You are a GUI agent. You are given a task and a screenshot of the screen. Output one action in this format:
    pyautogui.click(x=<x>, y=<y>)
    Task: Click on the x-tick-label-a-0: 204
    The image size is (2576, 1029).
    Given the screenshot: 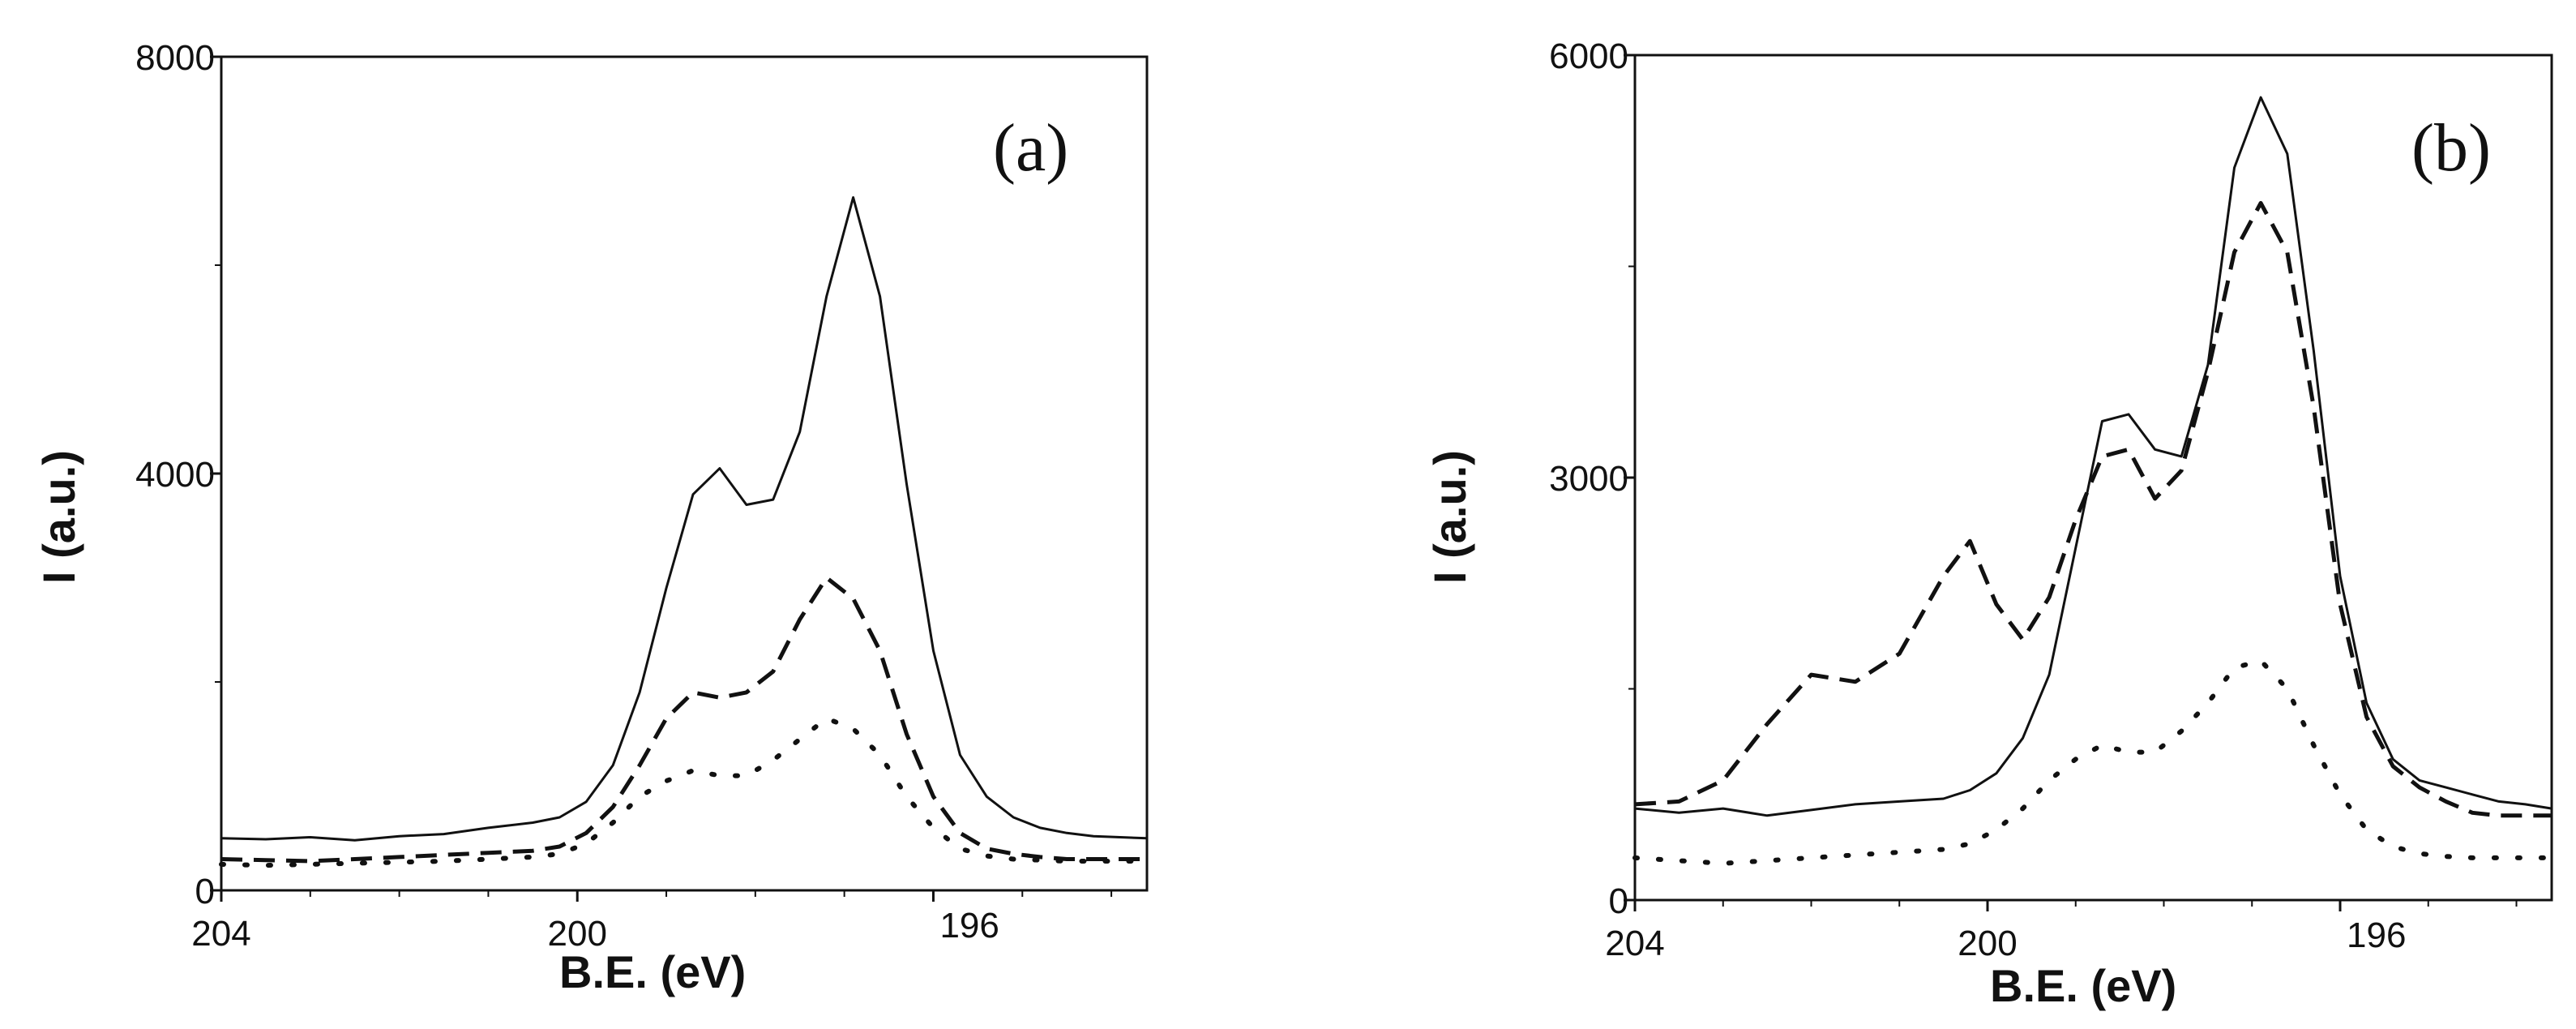 What is the action you would take?
    pyautogui.click(x=220, y=934)
    